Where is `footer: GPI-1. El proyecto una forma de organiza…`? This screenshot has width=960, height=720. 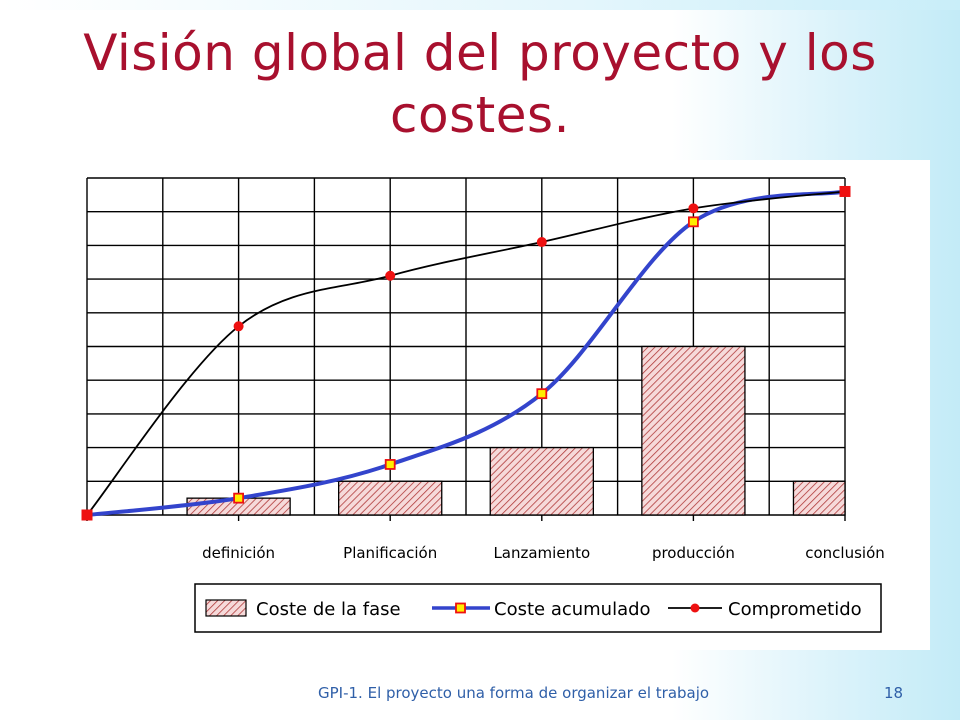
footer: GPI-1. El proyecto una forma de organiza… is located at coordinates (480, 696).